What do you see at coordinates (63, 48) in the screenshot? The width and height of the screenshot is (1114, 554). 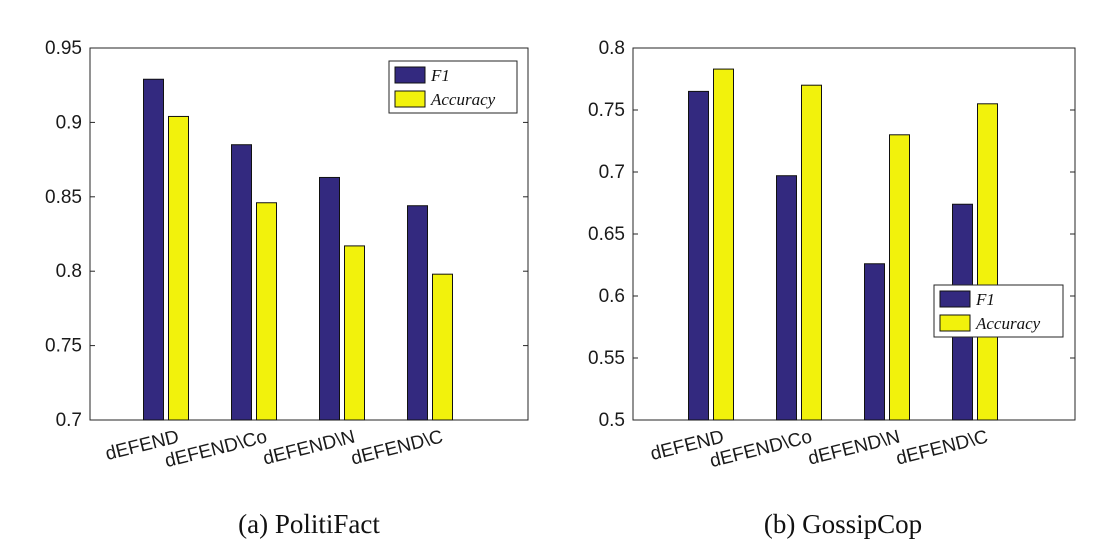 I see `y-tick-label: 0.95` at bounding box center [63, 48].